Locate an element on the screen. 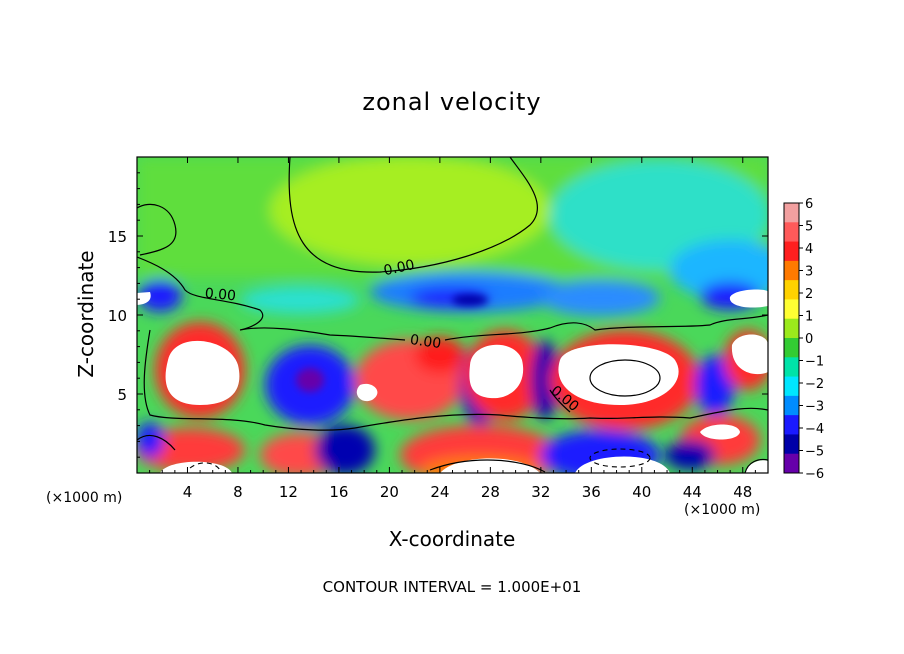 This screenshot has width=904, height=654. colorbar-tick-label: 4 is located at coordinates (809, 249).